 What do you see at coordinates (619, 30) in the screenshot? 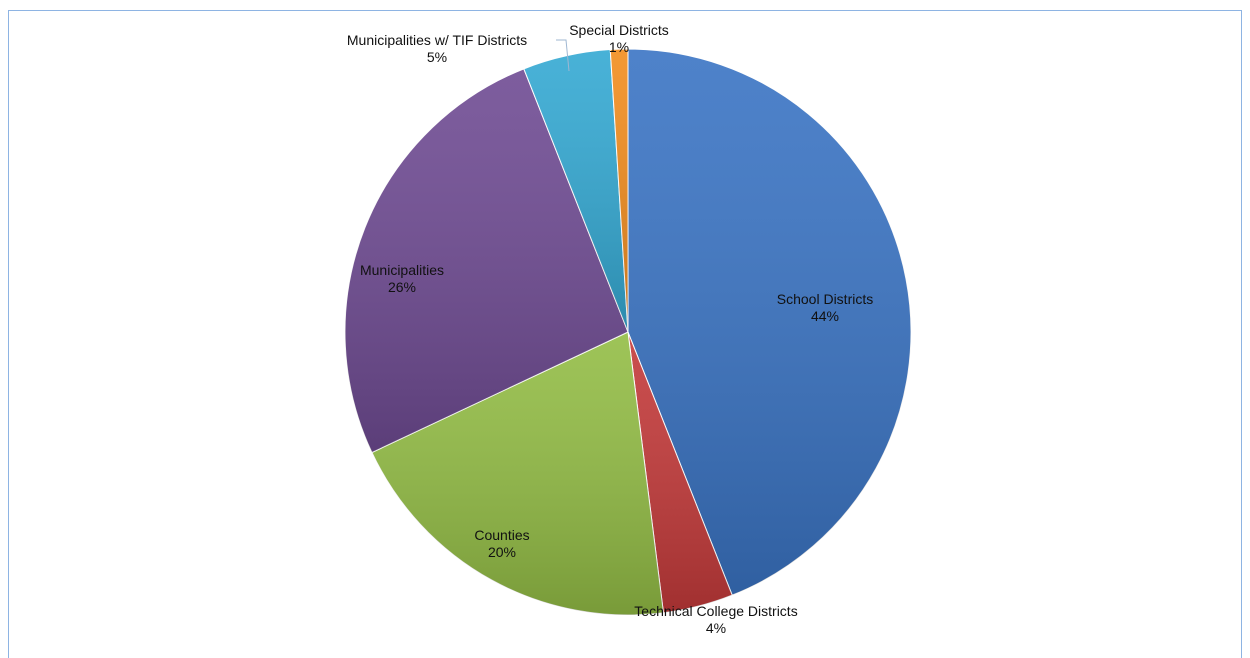
I see `slice-label-name: Special Districts` at bounding box center [619, 30].